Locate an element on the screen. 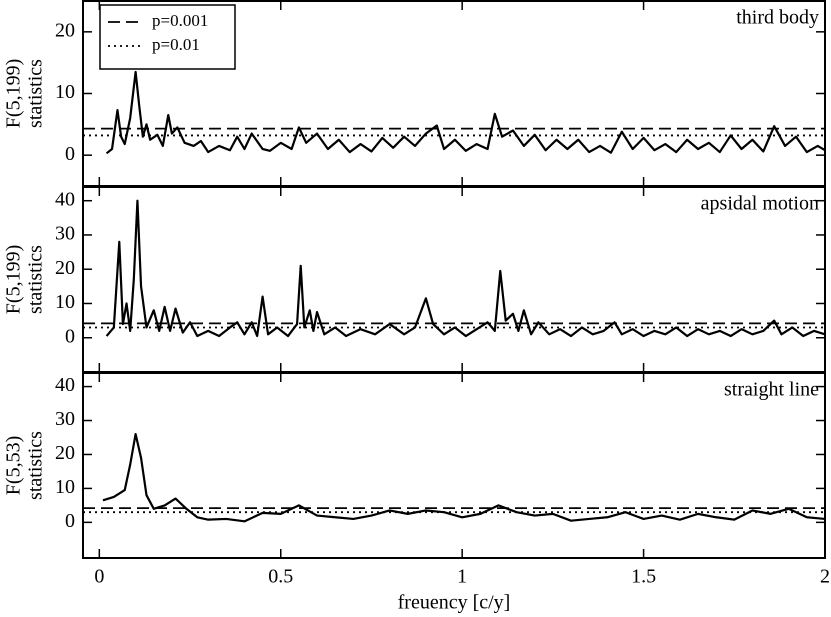  y-axis-label: F(5,53) is located at coordinates (14, 465).